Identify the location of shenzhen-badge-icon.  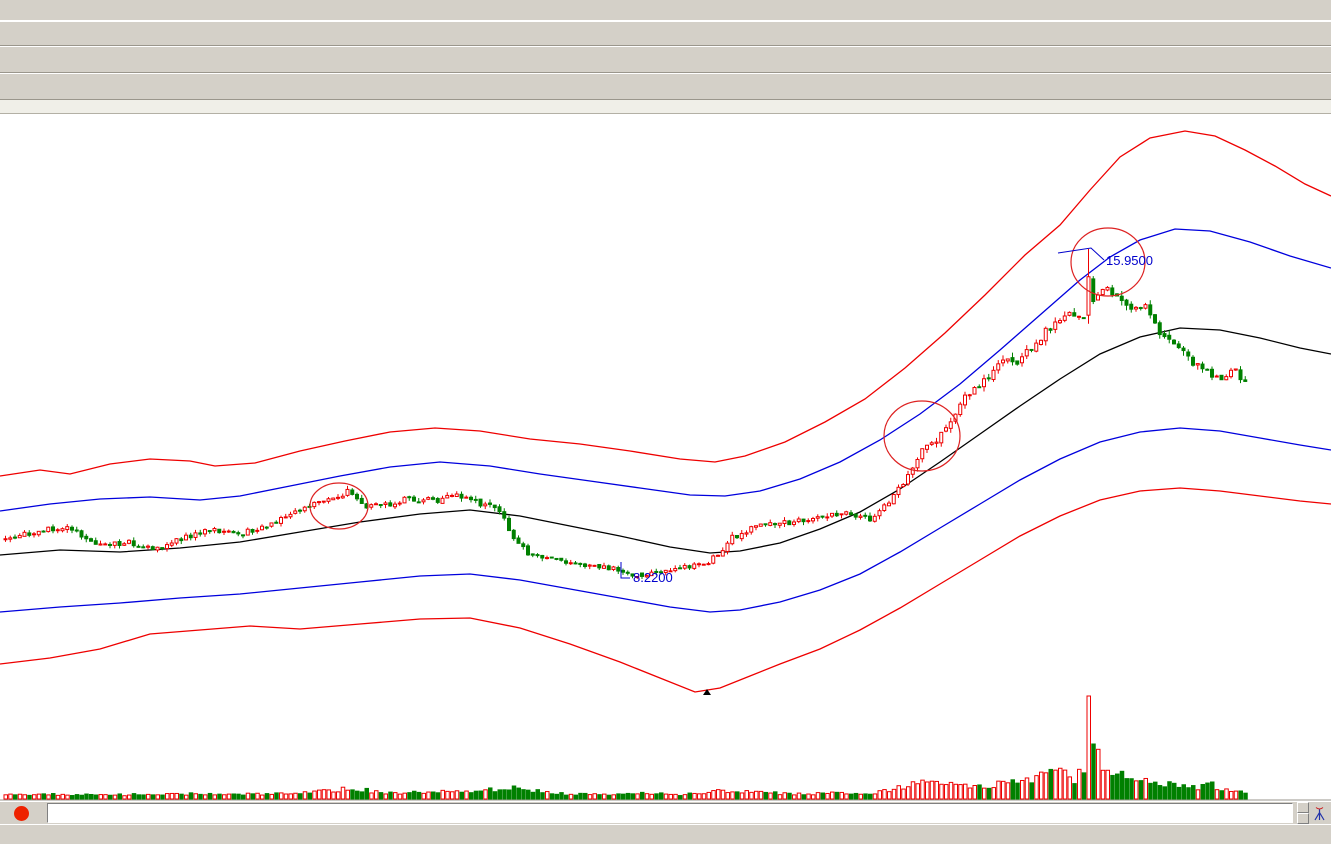
(21, 813).